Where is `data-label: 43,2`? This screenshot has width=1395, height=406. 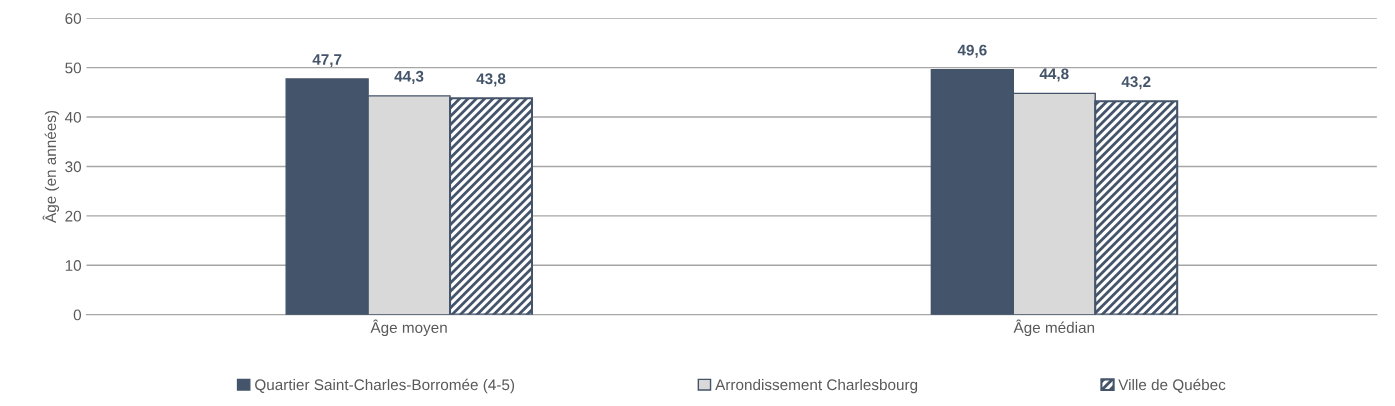
data-label: 43,2 is located at coordinates (1136, 83).